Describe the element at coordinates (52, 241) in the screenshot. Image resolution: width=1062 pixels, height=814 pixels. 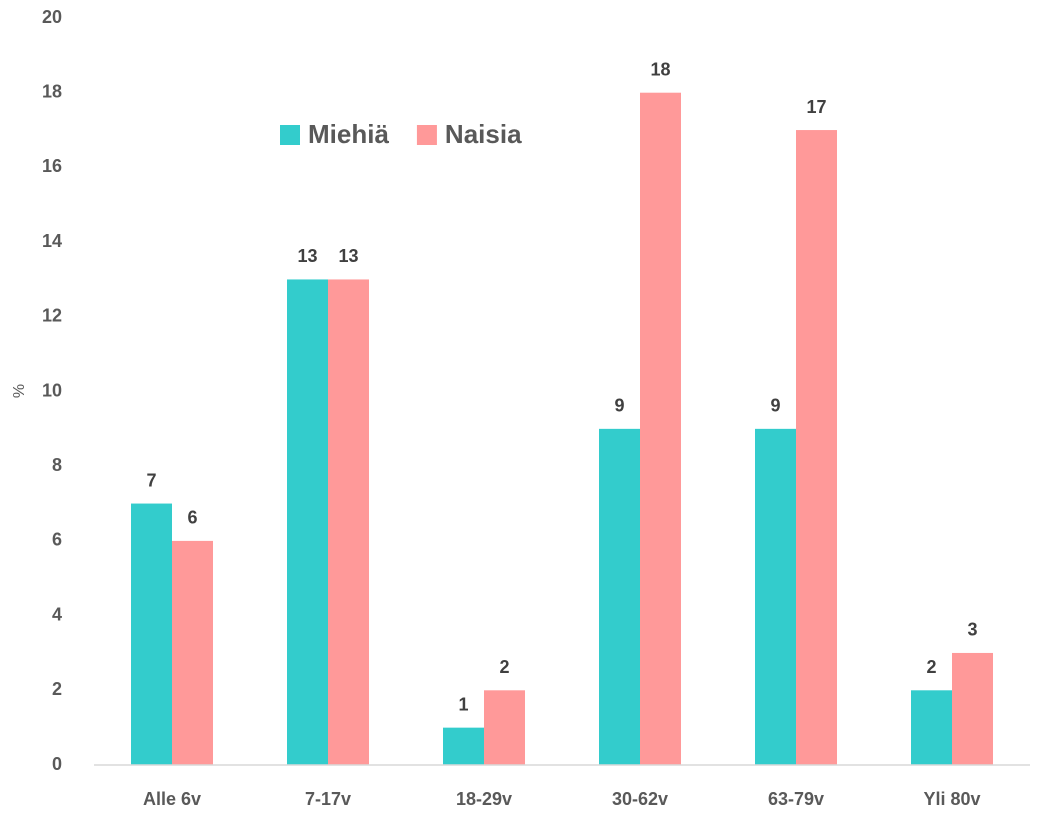
I see `y-tick-label: 14` at that location.